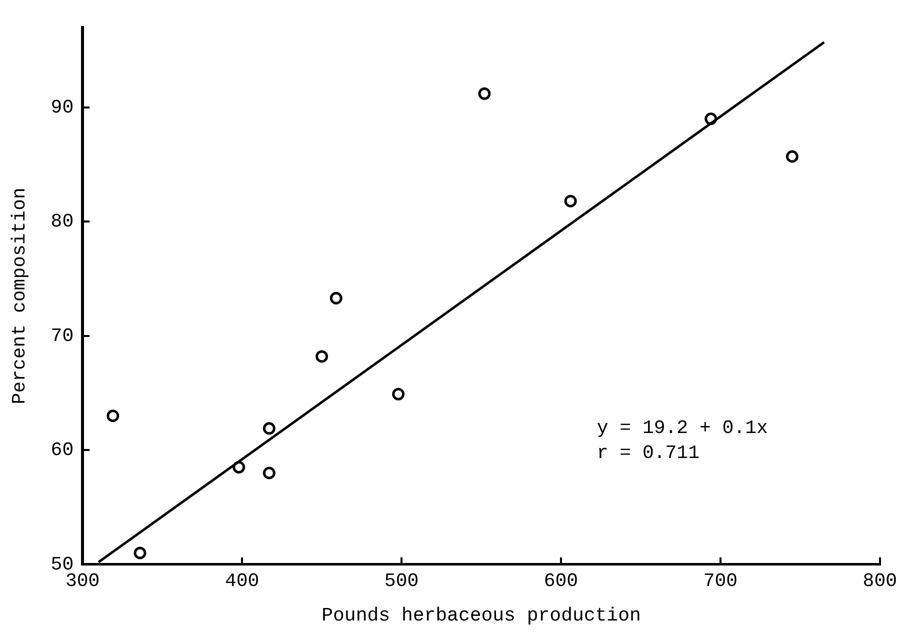 The image size is (909, 633). What do you see at coordinates (82, 581) in the screenshot?
I see `x-tick-label: 300` at bounding box center [82, 581].